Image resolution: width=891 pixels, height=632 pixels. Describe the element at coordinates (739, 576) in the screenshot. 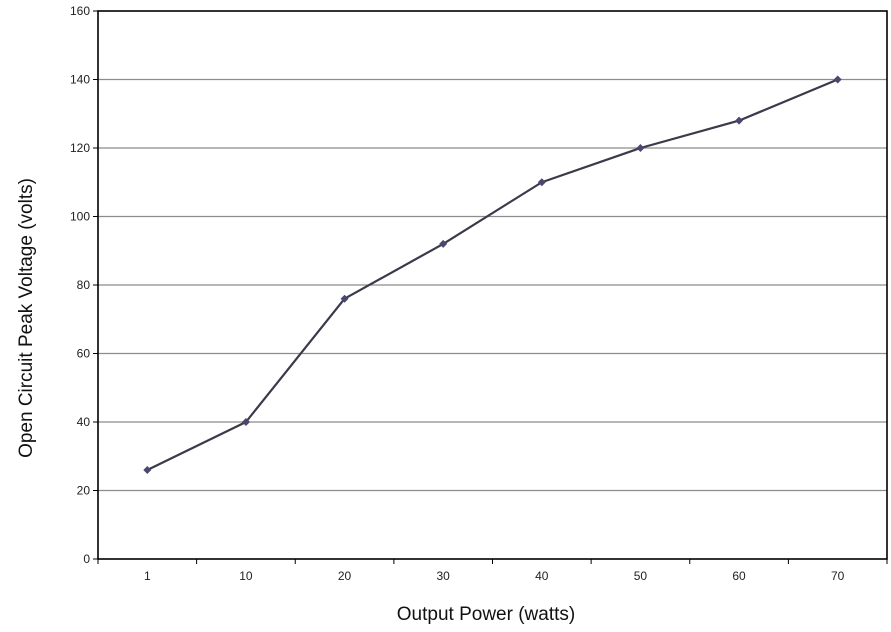

I see `x-tick-label: 60` at that location.